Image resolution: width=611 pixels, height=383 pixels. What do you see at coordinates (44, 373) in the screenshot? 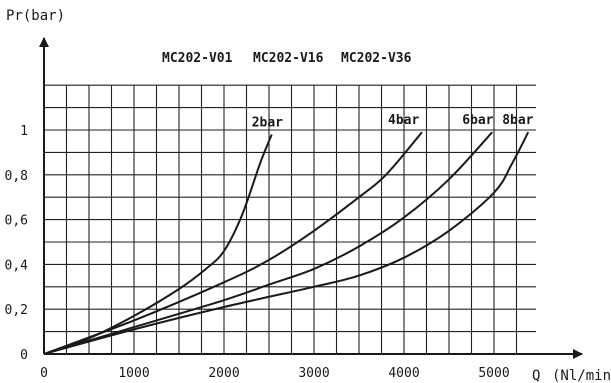
I see `x-tick-label: 0` at bounding box center [44, 373].